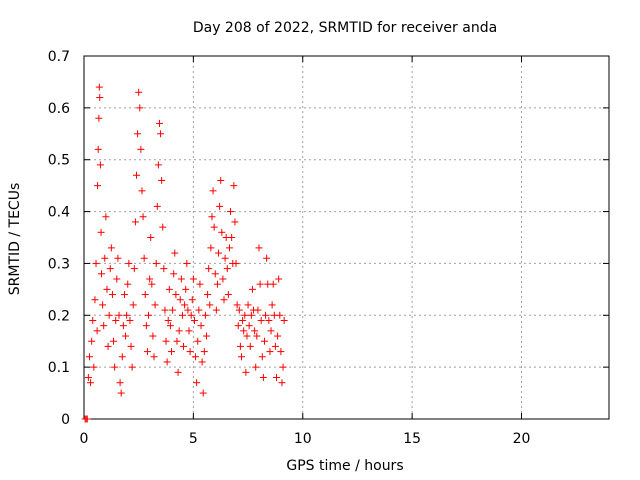 This screenshot has width=640, height=480. What do you see at coordinates (59, 109) in the screenshot?
I see `y-tick-label: 0.6` at bounding box center [59, 109].